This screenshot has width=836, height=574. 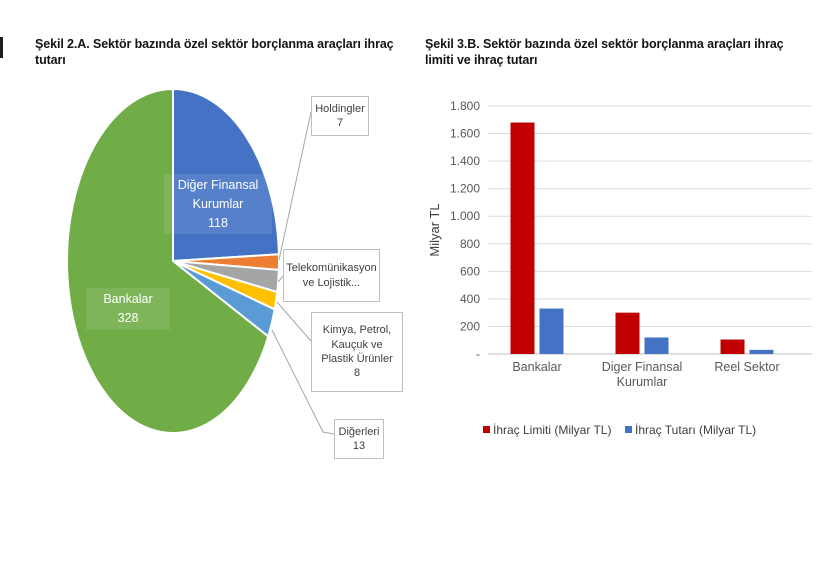 What do you see at coordinates (656, 345) in the screenshot?
I see `bar-series1-cat1` at bounding box center [656, 345].